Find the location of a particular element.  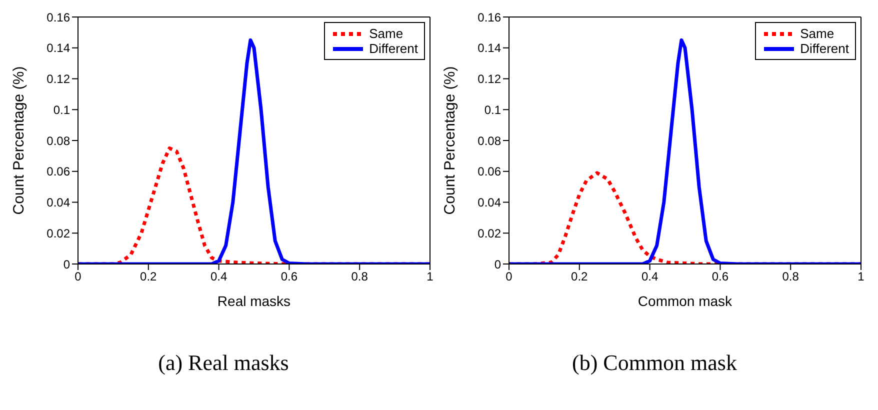

x-axis-title: Real masks is located at coordinates (254, 301).